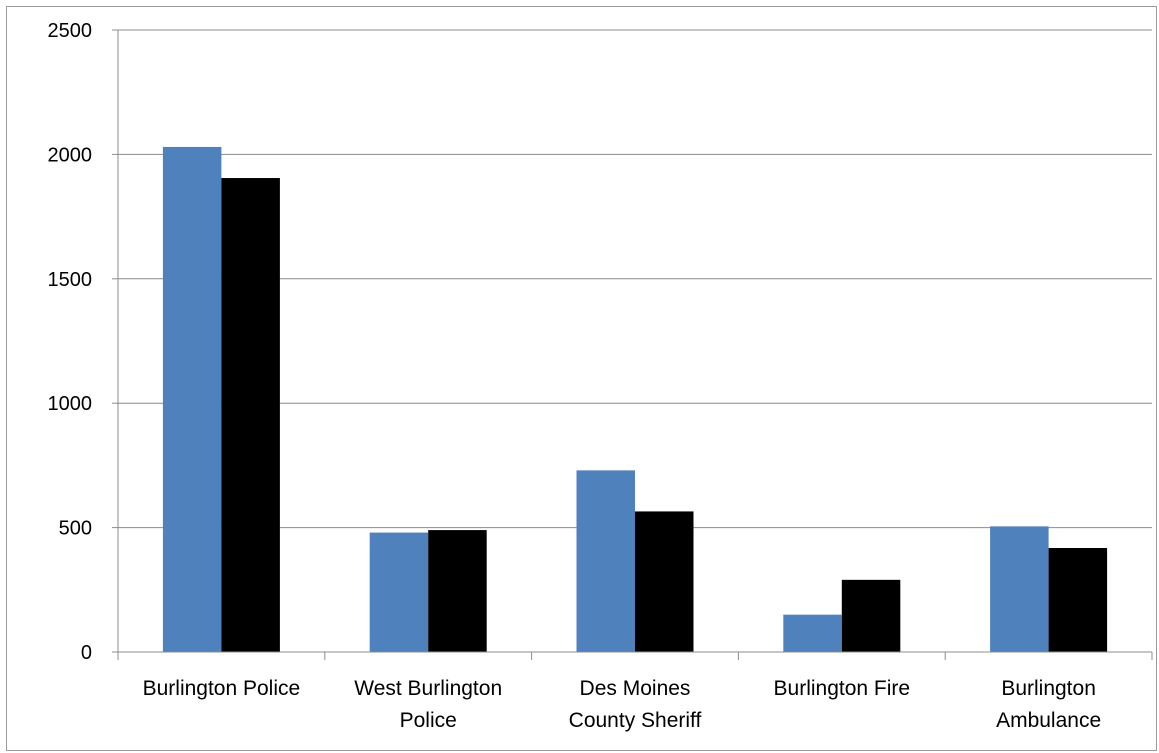 This screenshot has width=1159, height=753. I want to click on x-category-label: Des Moines, so click(635, 688).